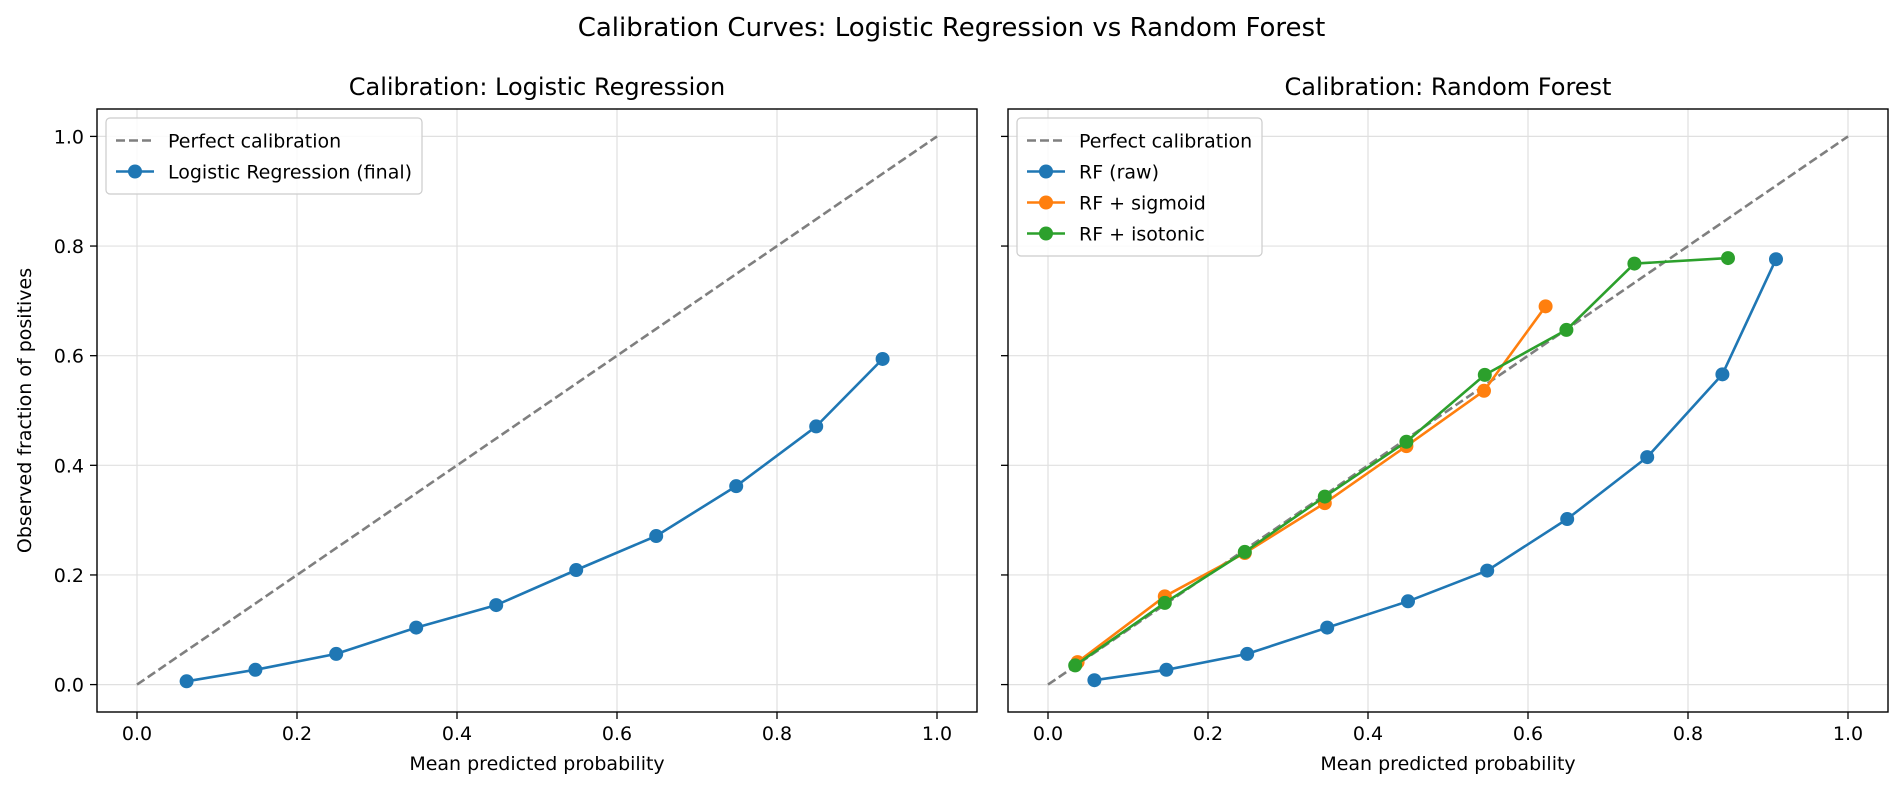 The width and height of the screenshot is (1903, 792). Describe the element at coordinates (1046, 202) in the screenshot. I see `p1-legend-marker-rf-sigmoid` at that location.